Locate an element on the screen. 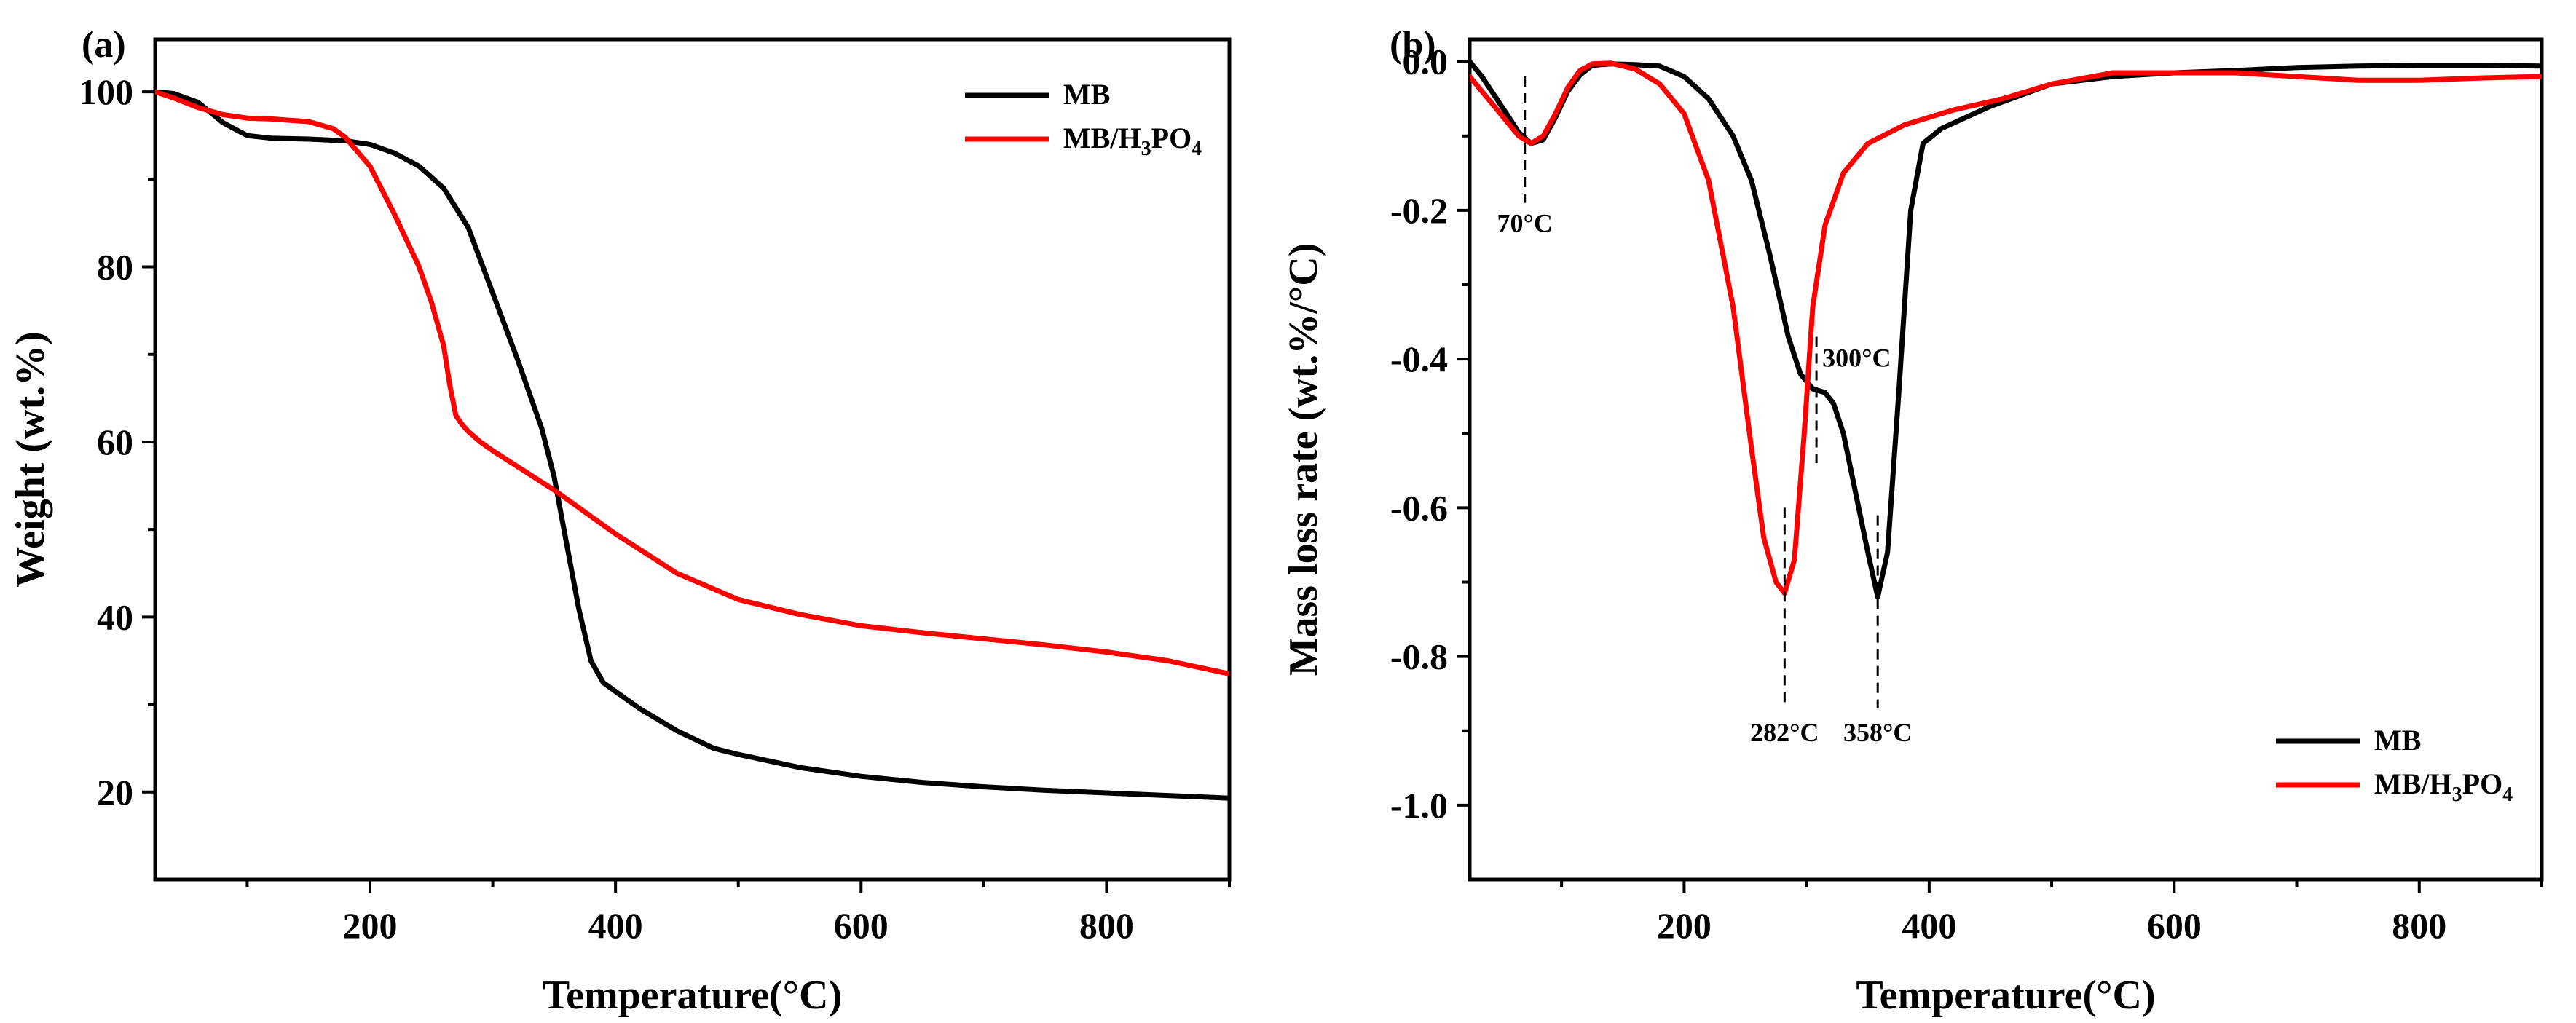 The image size is (2576, 1023). y-tick-label: 40 is located at coordinates (115, 616).